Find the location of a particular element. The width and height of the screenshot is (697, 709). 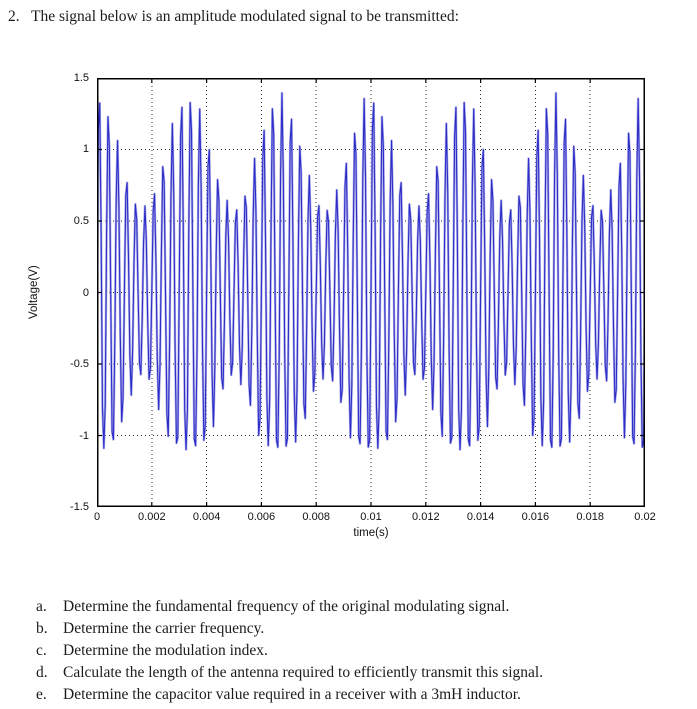

question-text: Determine the carrier frequency. is located at coordinates (164, 628).